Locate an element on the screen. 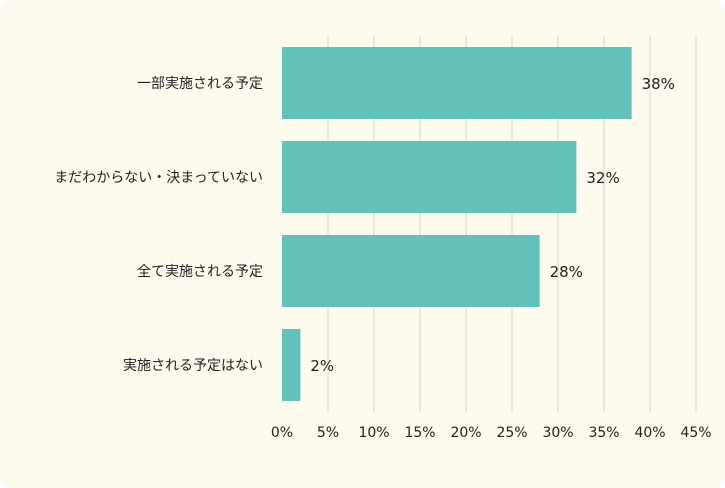 Image resolution: width=725 pixels, height=488 pixels. category-label: まだわからない・決まっていない is located at coordinates (158, 178).